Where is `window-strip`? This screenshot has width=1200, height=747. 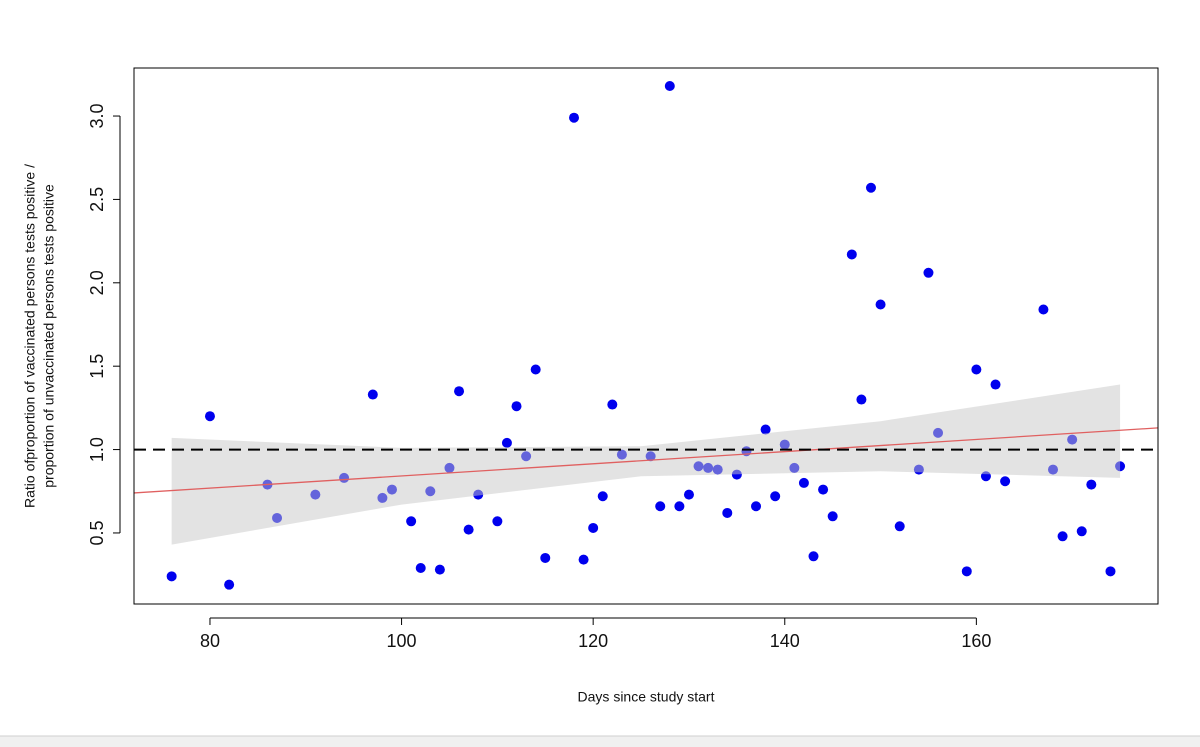 window-strip is located at coordinates (600, 741).